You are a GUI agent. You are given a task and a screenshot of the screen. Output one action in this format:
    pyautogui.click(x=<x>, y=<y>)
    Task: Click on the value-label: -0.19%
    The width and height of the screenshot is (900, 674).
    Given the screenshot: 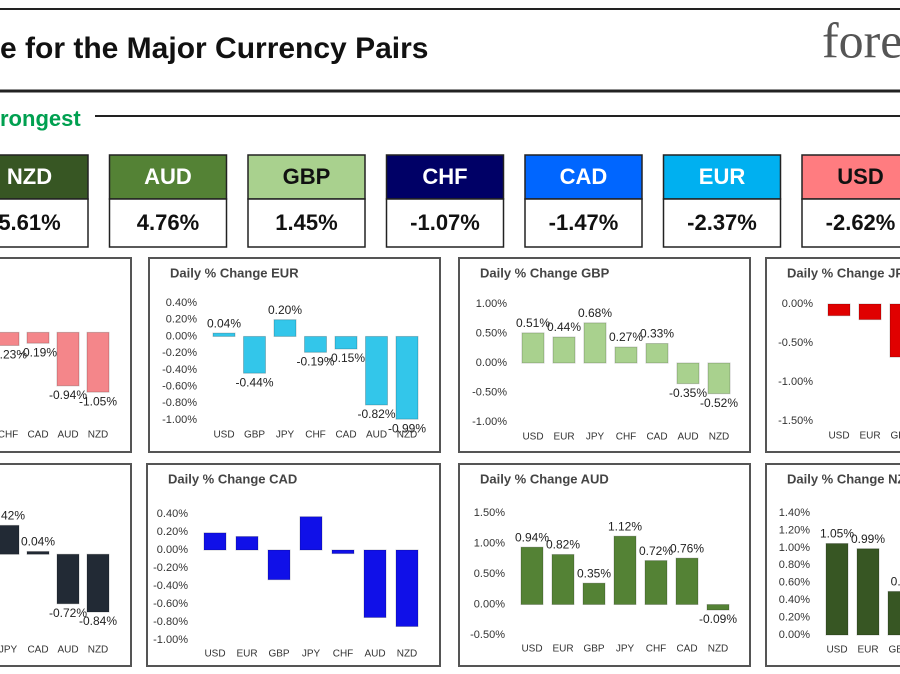 What is the action you would take?
    pyautogui.click(x=315, y=361)
    